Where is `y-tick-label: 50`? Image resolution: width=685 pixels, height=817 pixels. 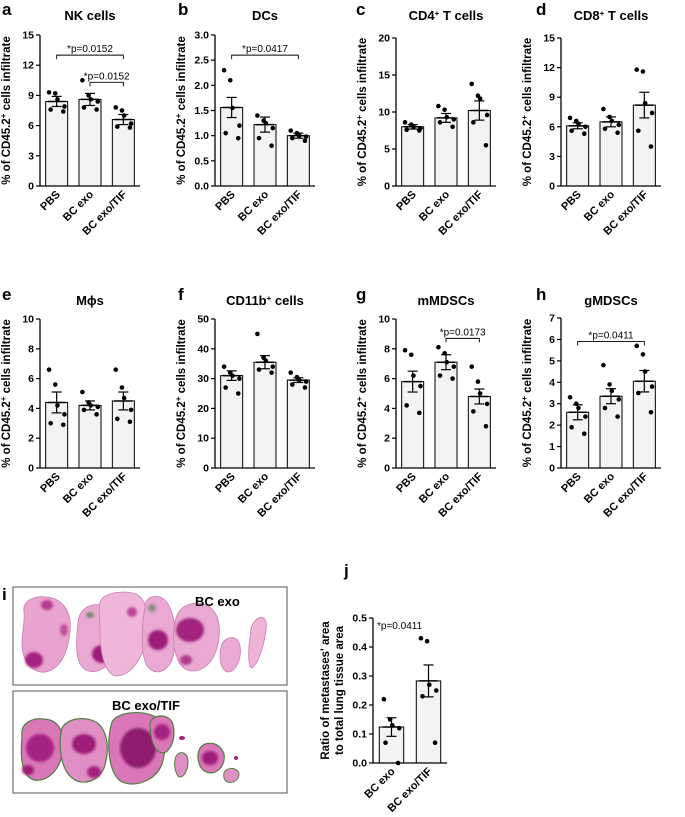 y-tick-label: 50 is located at coordinates (203, 320).